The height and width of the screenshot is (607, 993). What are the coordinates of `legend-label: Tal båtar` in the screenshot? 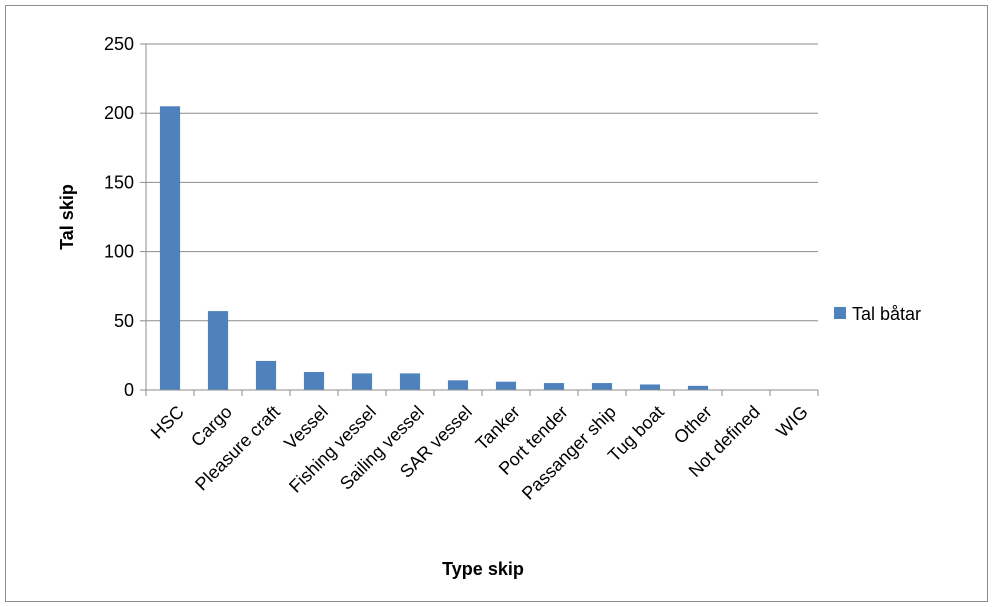 It's located at (886, 314).